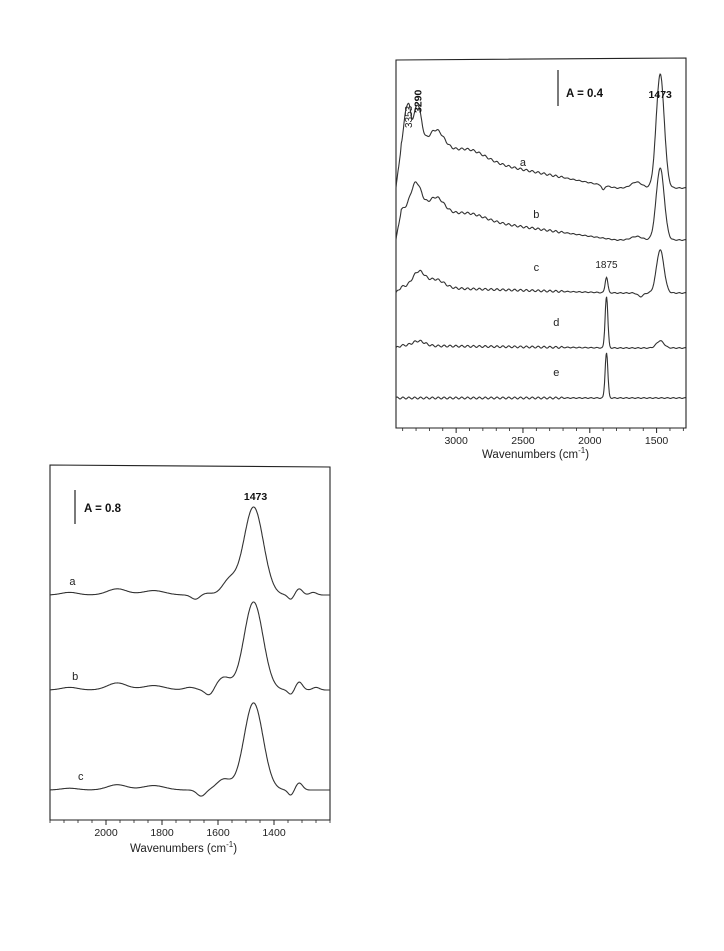  I want to click on chart-bottom-x-ticks: 2000 1800 1600 1400, so click(190, 829).